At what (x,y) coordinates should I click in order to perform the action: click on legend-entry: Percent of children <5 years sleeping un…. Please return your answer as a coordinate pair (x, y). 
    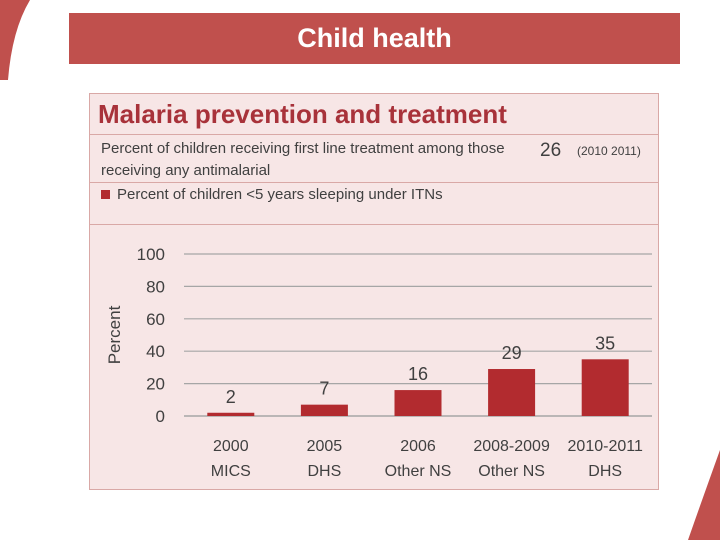
    Looking at the image, I should click on (272, 194).